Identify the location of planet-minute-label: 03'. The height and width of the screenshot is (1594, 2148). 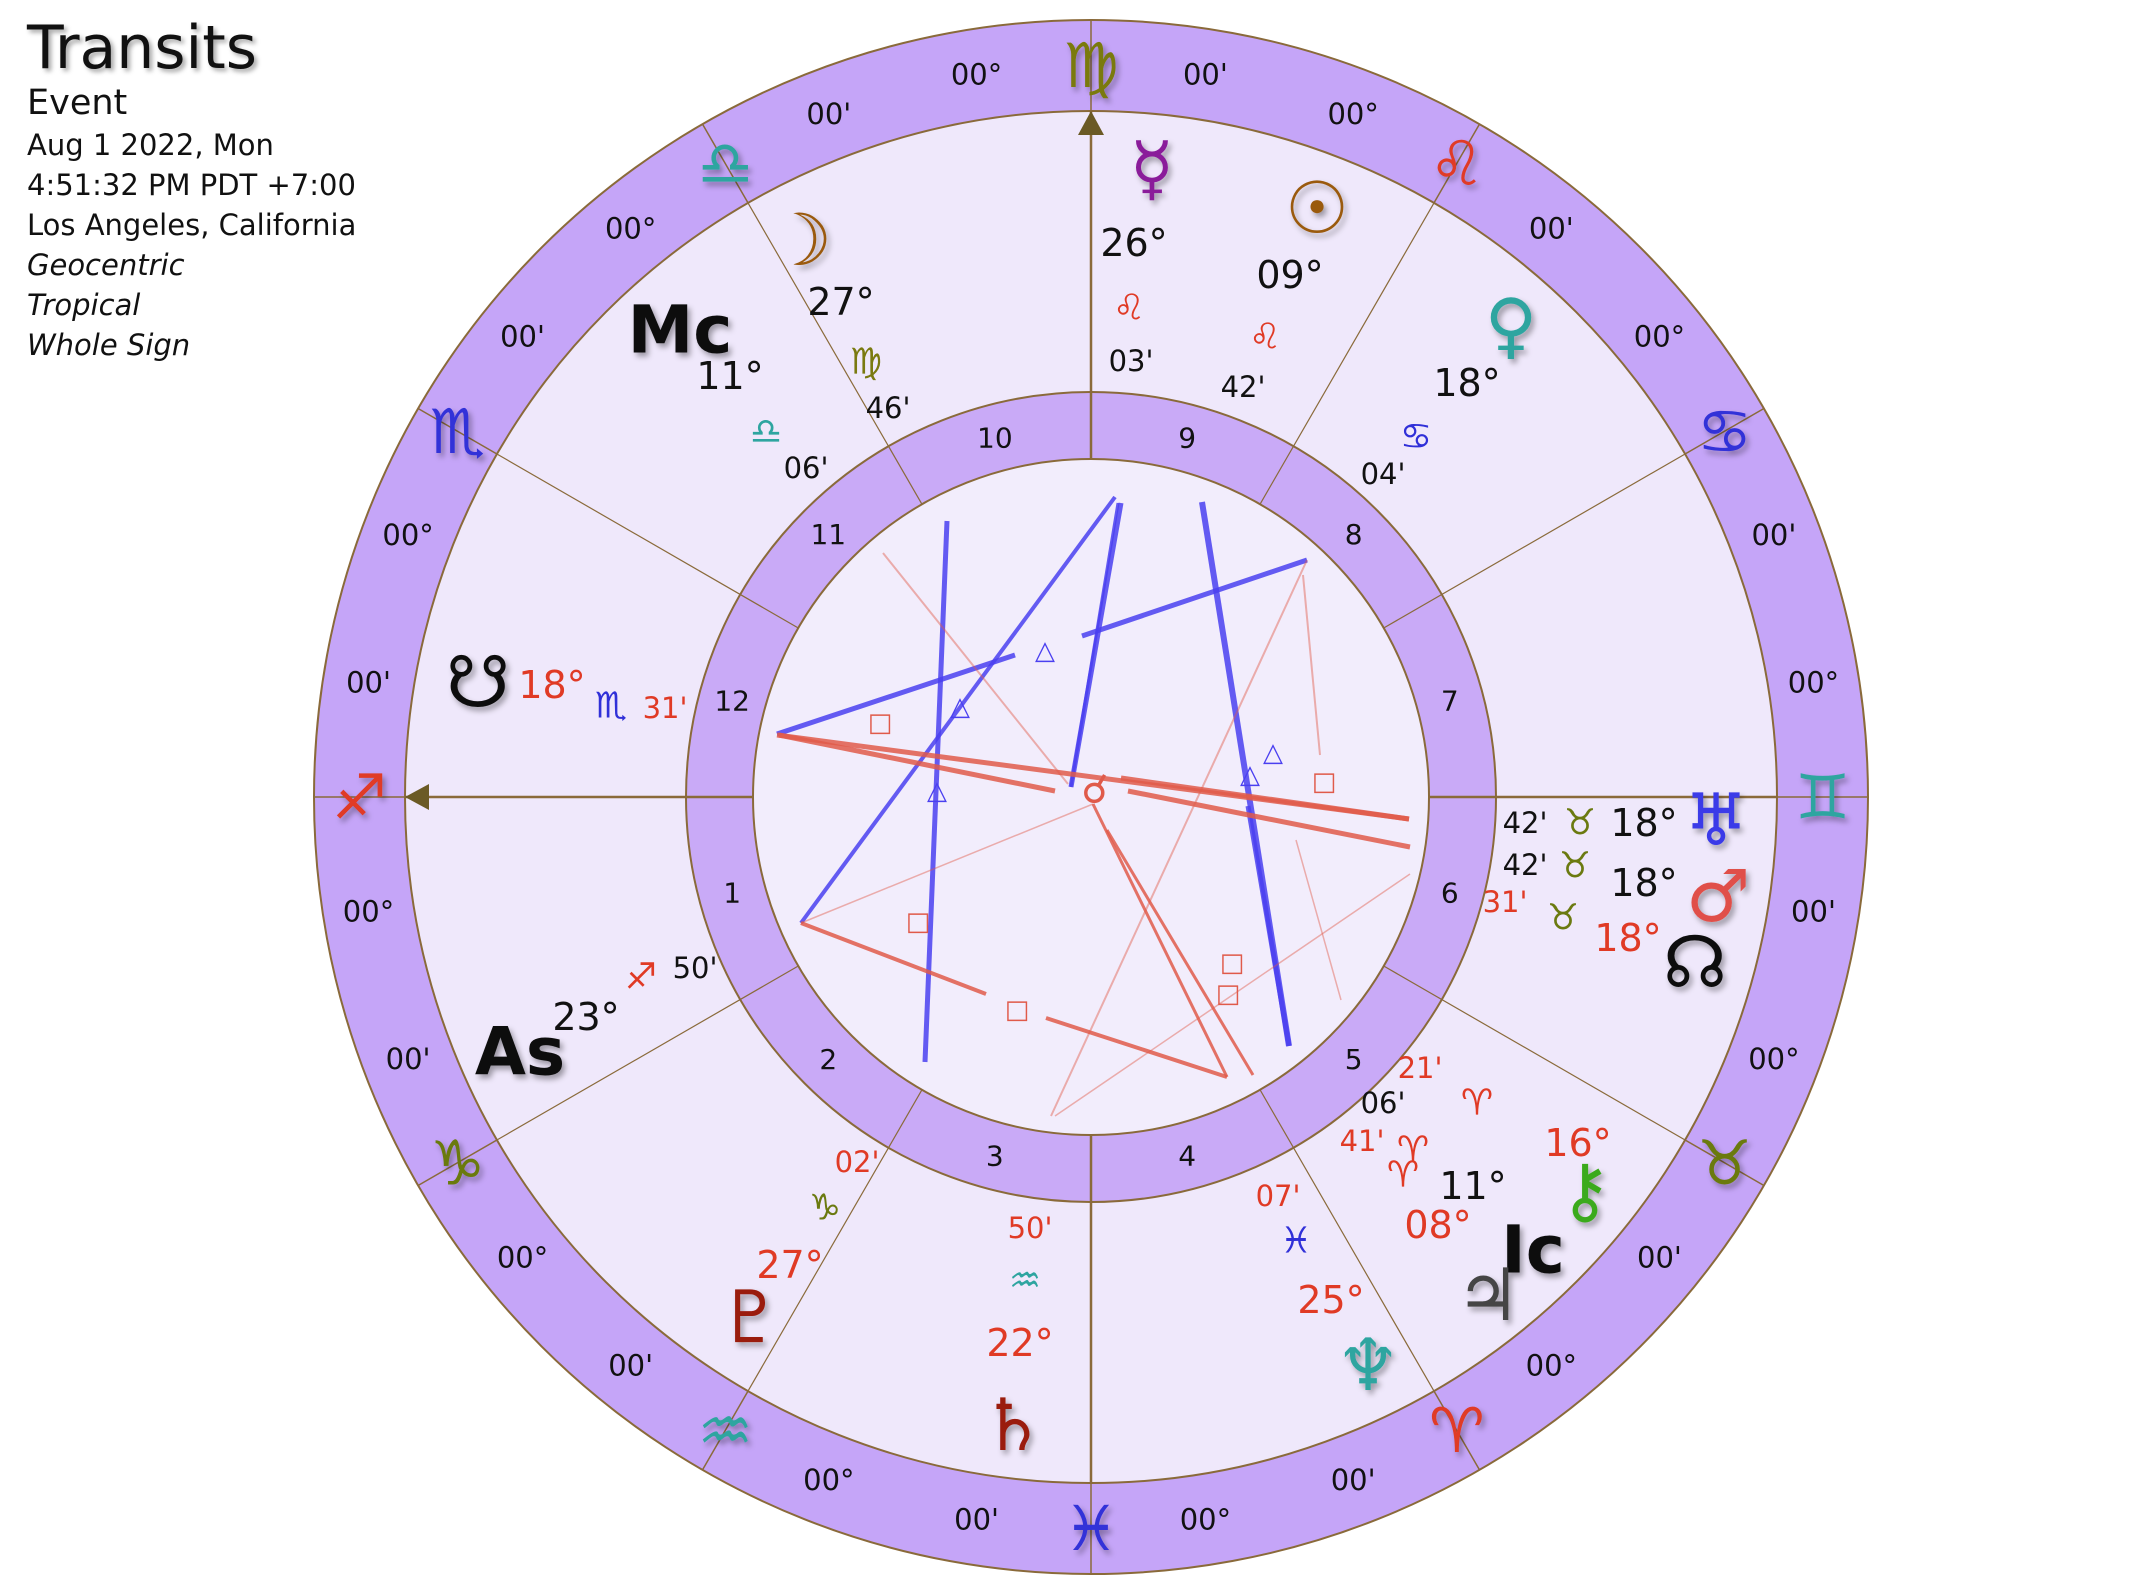
(1131, 361).